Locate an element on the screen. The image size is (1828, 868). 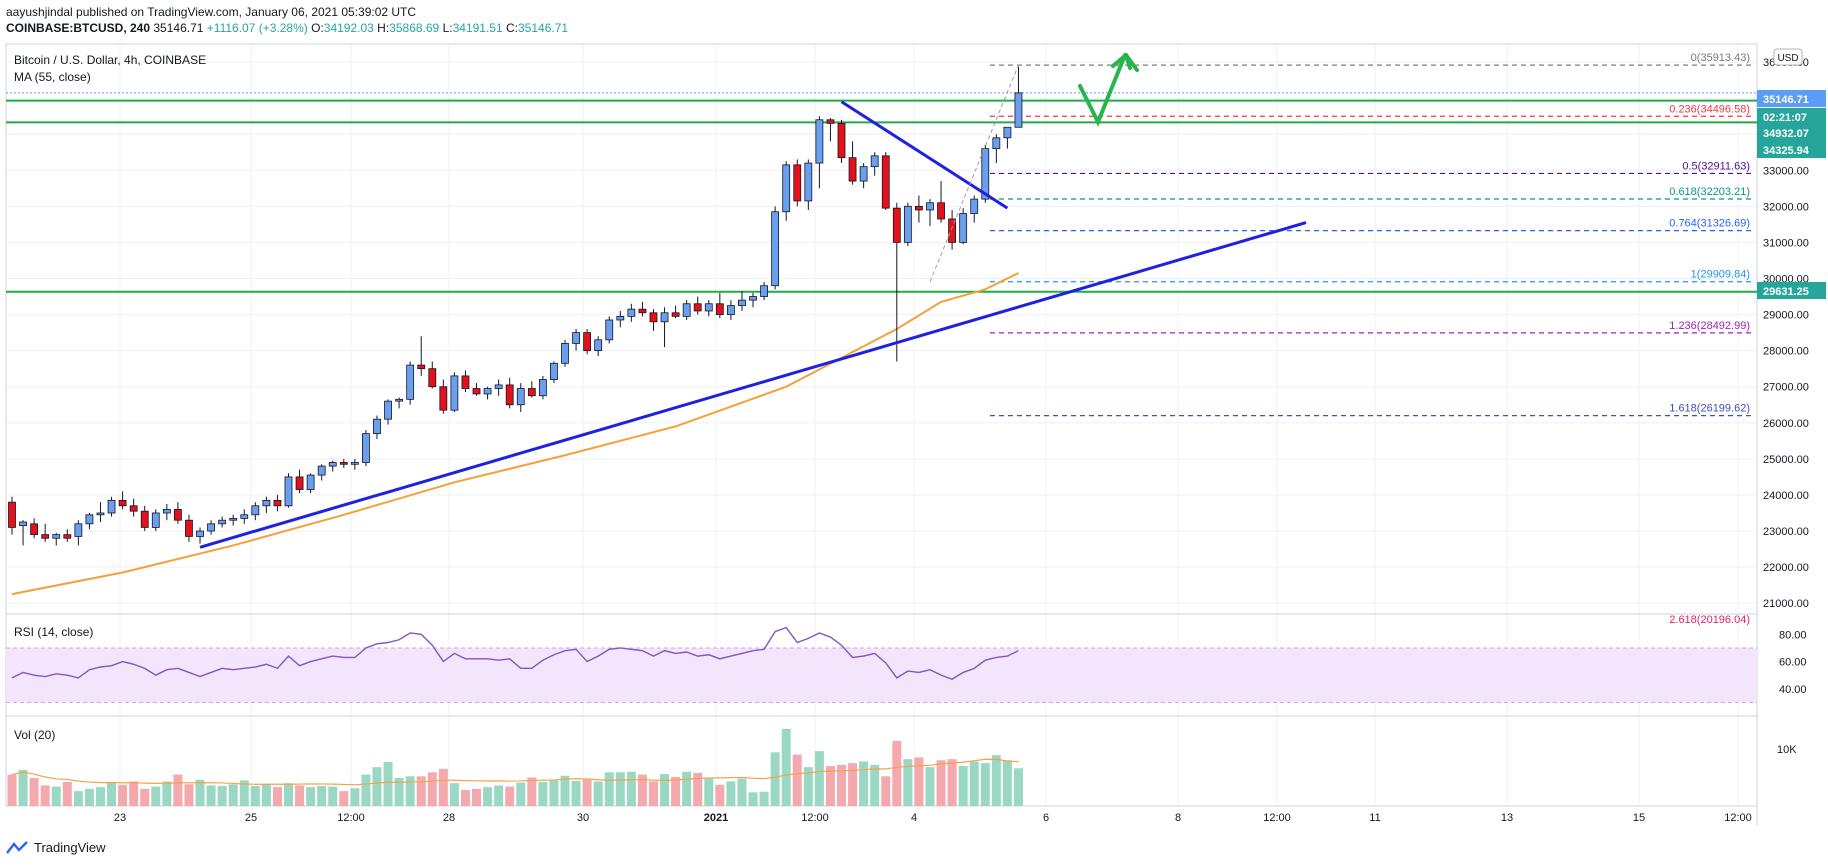
price-tick-label: 33000.00 is located at coordinates (1786, 171).